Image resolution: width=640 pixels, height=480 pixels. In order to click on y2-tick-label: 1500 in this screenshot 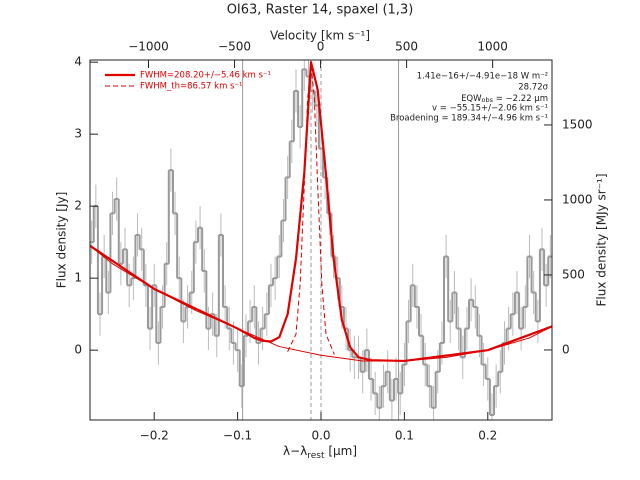, I will do `click(577, 124)`.